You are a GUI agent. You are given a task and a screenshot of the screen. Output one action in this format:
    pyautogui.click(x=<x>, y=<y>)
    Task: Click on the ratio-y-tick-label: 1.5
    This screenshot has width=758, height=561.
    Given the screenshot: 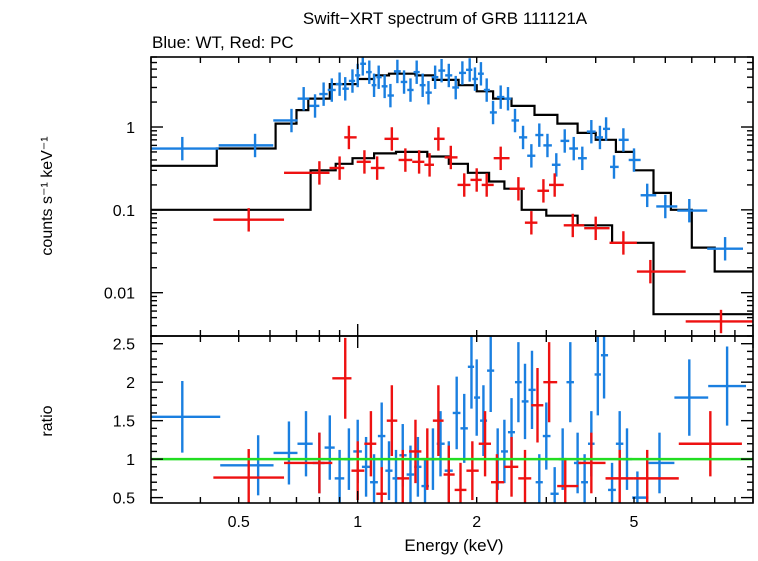 What is the action you would take?
    pyautogui.click(x=124, y=422)
    